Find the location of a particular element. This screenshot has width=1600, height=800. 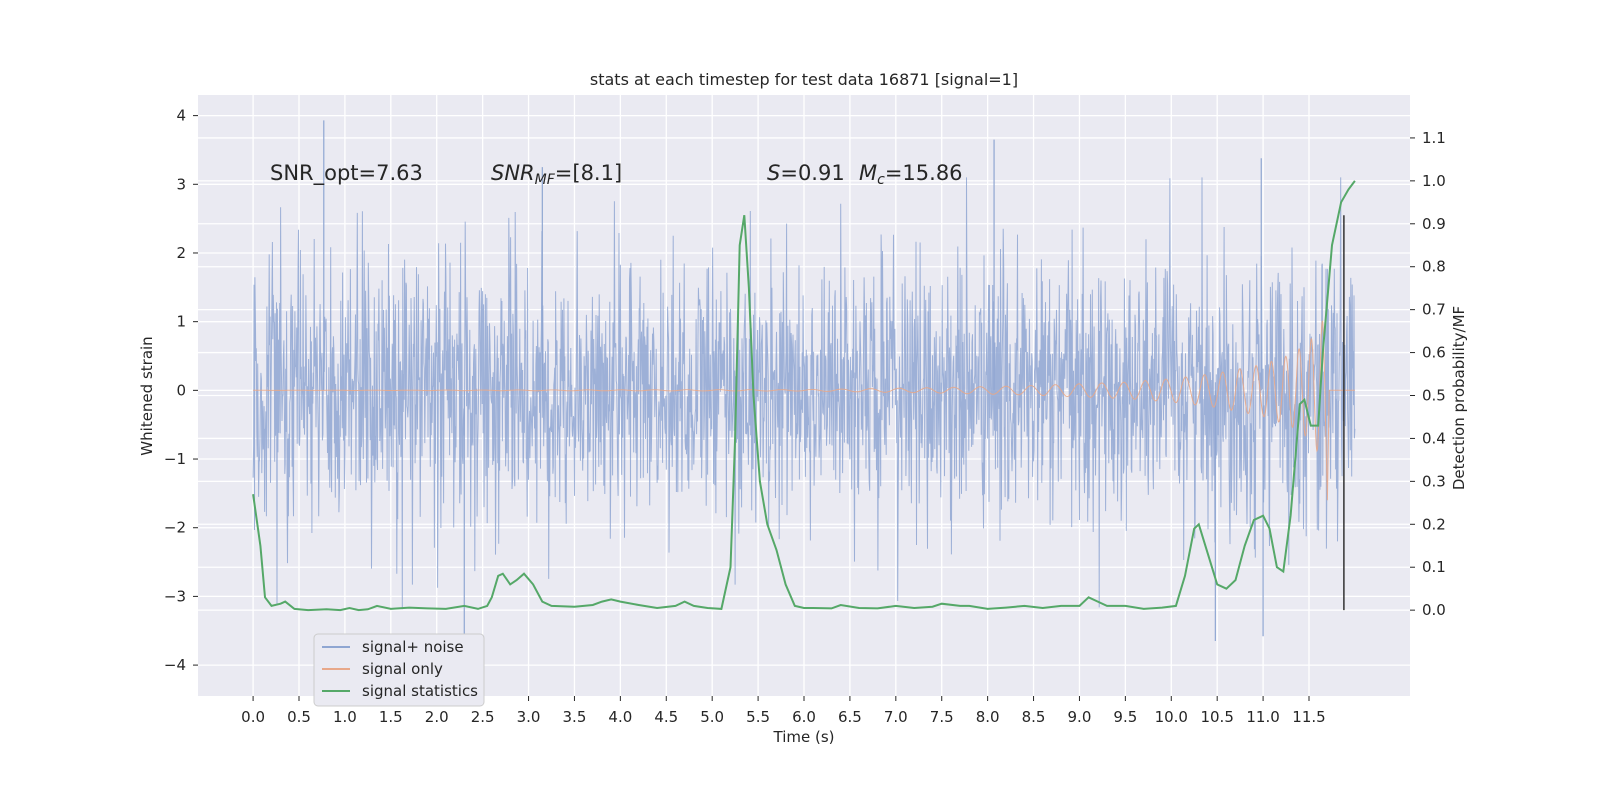

s-symbol: S is located at coordinates (773, 173).